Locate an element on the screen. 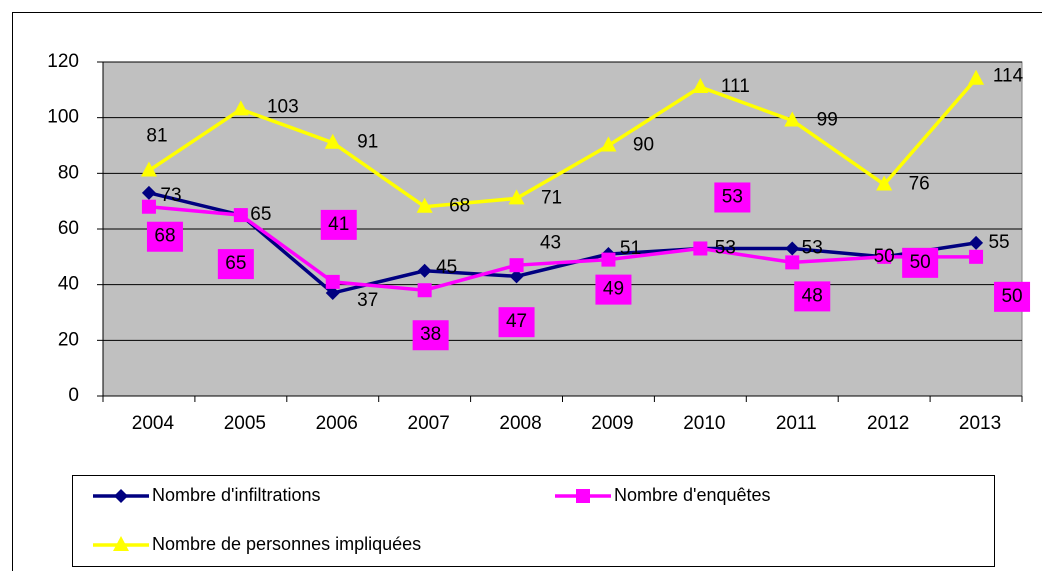 This screenshot has height=571, width=1042. data-label: 47 is located at coordinates (516, 321).